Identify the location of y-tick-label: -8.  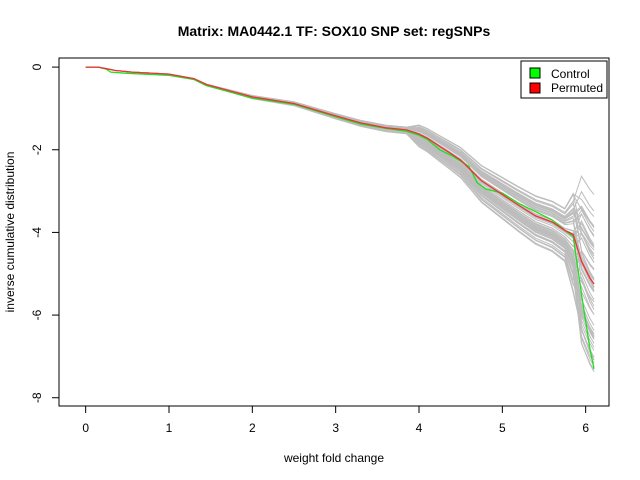
(37, 397).